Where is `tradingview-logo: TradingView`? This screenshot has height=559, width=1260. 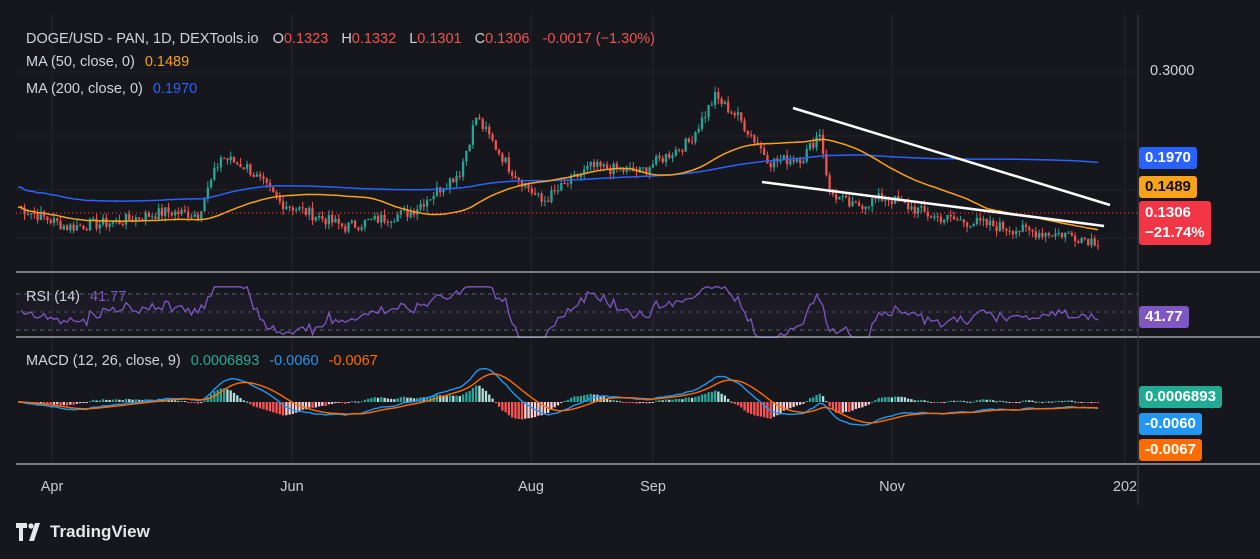
tradingview-logo: TradingView is located at coordinates (83, 532).